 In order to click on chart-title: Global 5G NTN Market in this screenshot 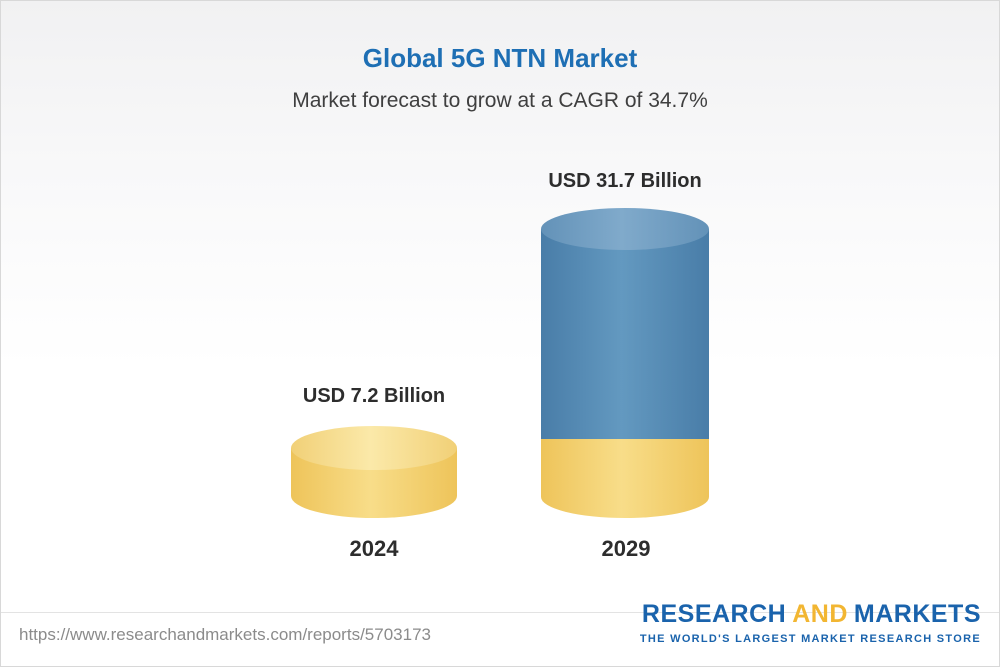, I will do `click(500, 58)`.